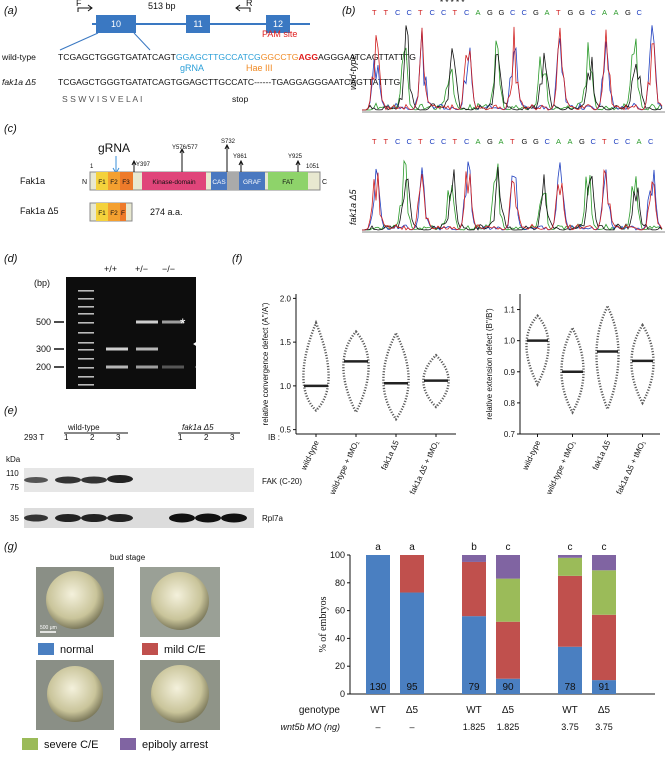  What do you see at coordinates (252, 182) in the screenshot?
I see `domain-label: GRAF` at bounding box center [252, 182].